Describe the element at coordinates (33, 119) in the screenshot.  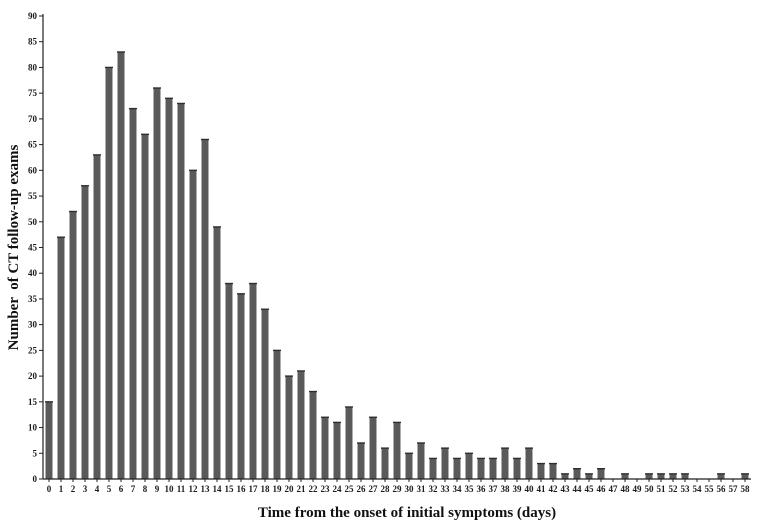
I see `y-tick-label: 70` at that location.